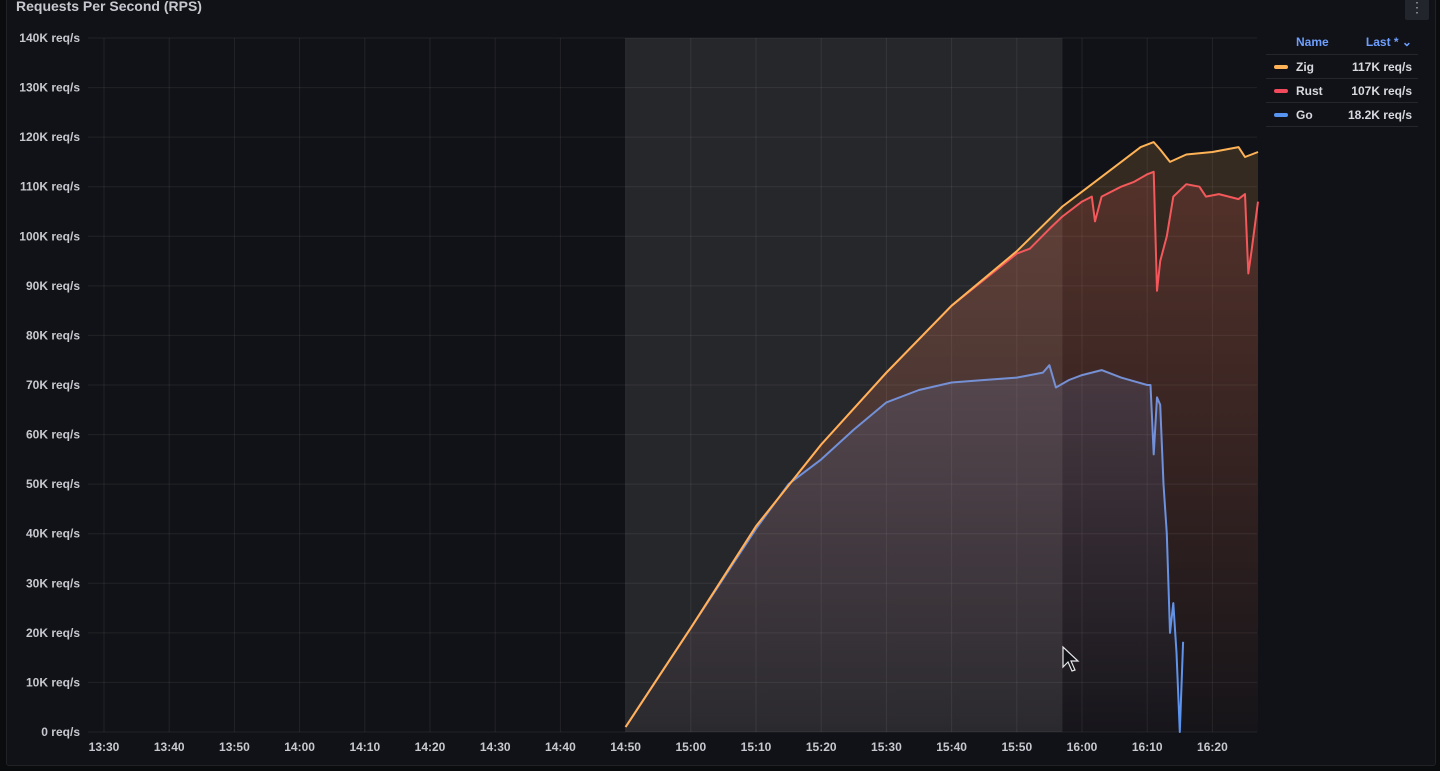 This screenshot has height=771, width=1440. Describe the element at coordinates (560, 747) in the screenshot. I see `x-tick-label: 14:40` at that location.